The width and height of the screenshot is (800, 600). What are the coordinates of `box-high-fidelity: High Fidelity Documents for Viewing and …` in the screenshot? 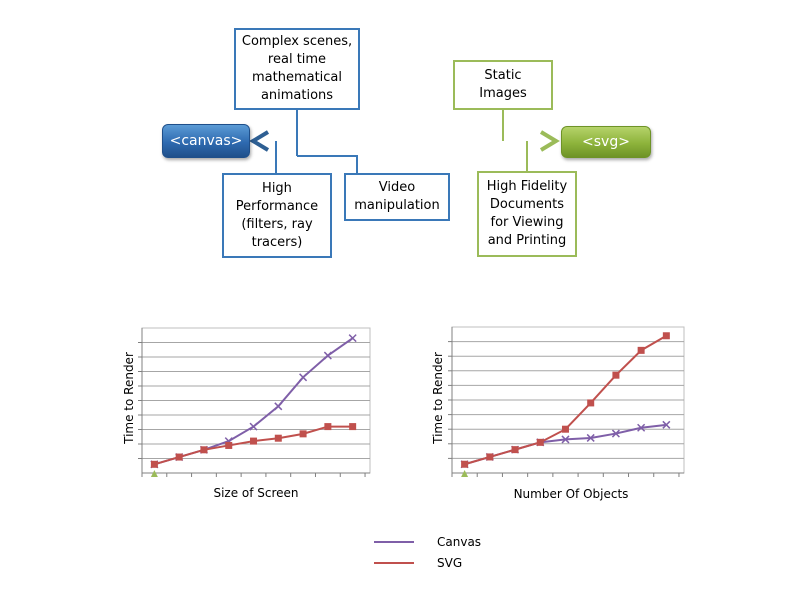 It's located at (527, 214).